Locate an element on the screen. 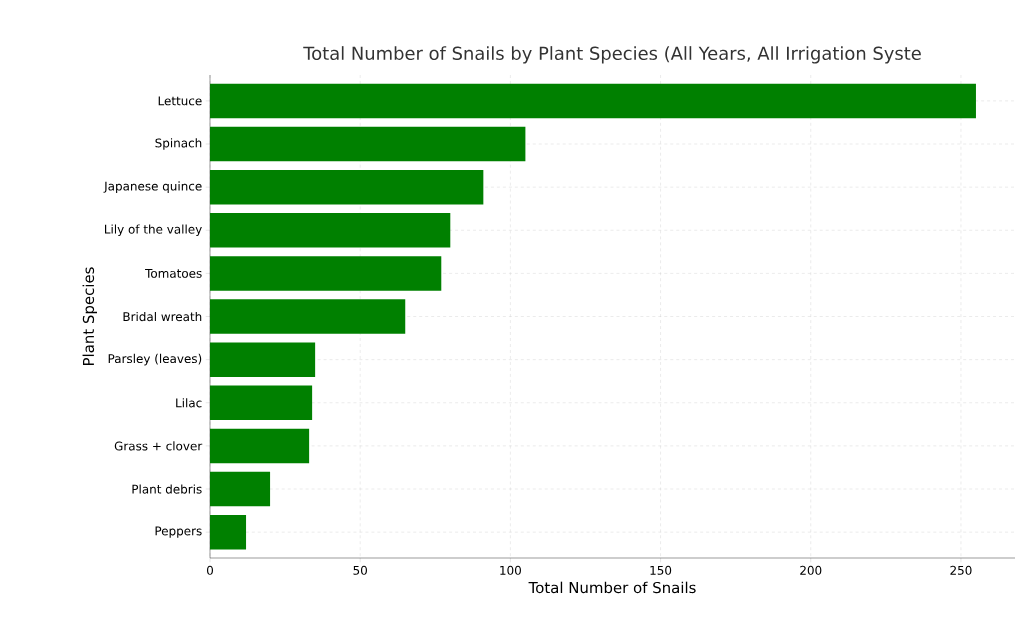 This screenshot has height=620, width=1028. y-tick-label: Bridal wreath is located at coordinates (162, 316).